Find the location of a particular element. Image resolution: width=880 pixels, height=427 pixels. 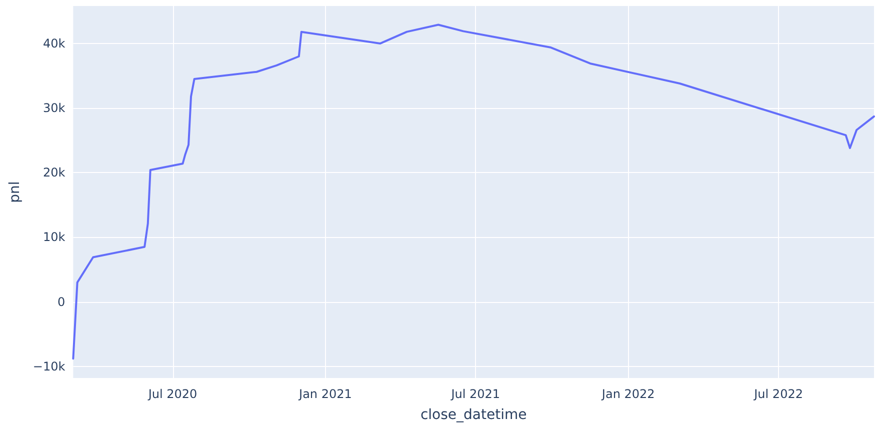

y-tick-label: 20k is located at coordinates (54, 173).